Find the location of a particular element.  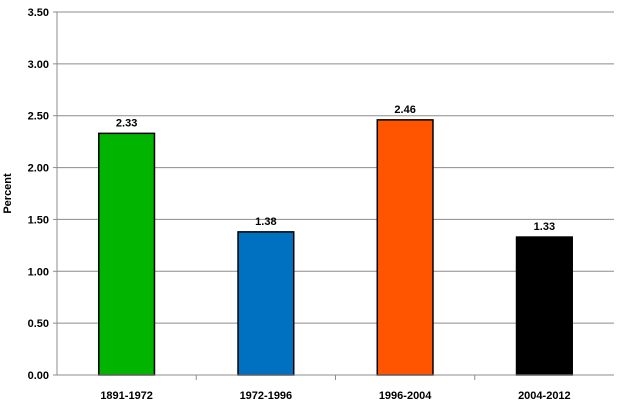

bar-2004-2012 is located at coordinates (544, 306).